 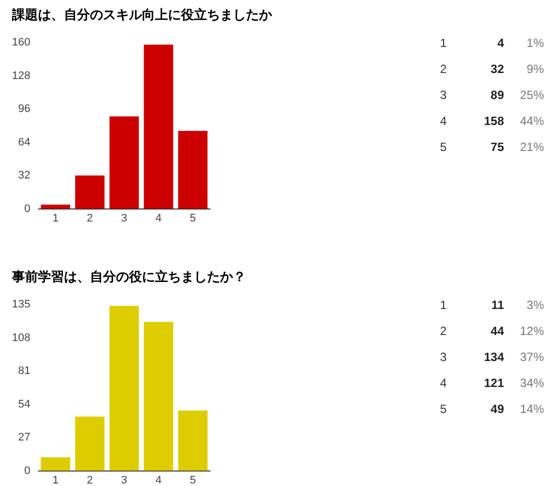 What do you see at coordinates (497, 147) in the screenshot?
I see `text: 75` at bounding box center [497, 147].